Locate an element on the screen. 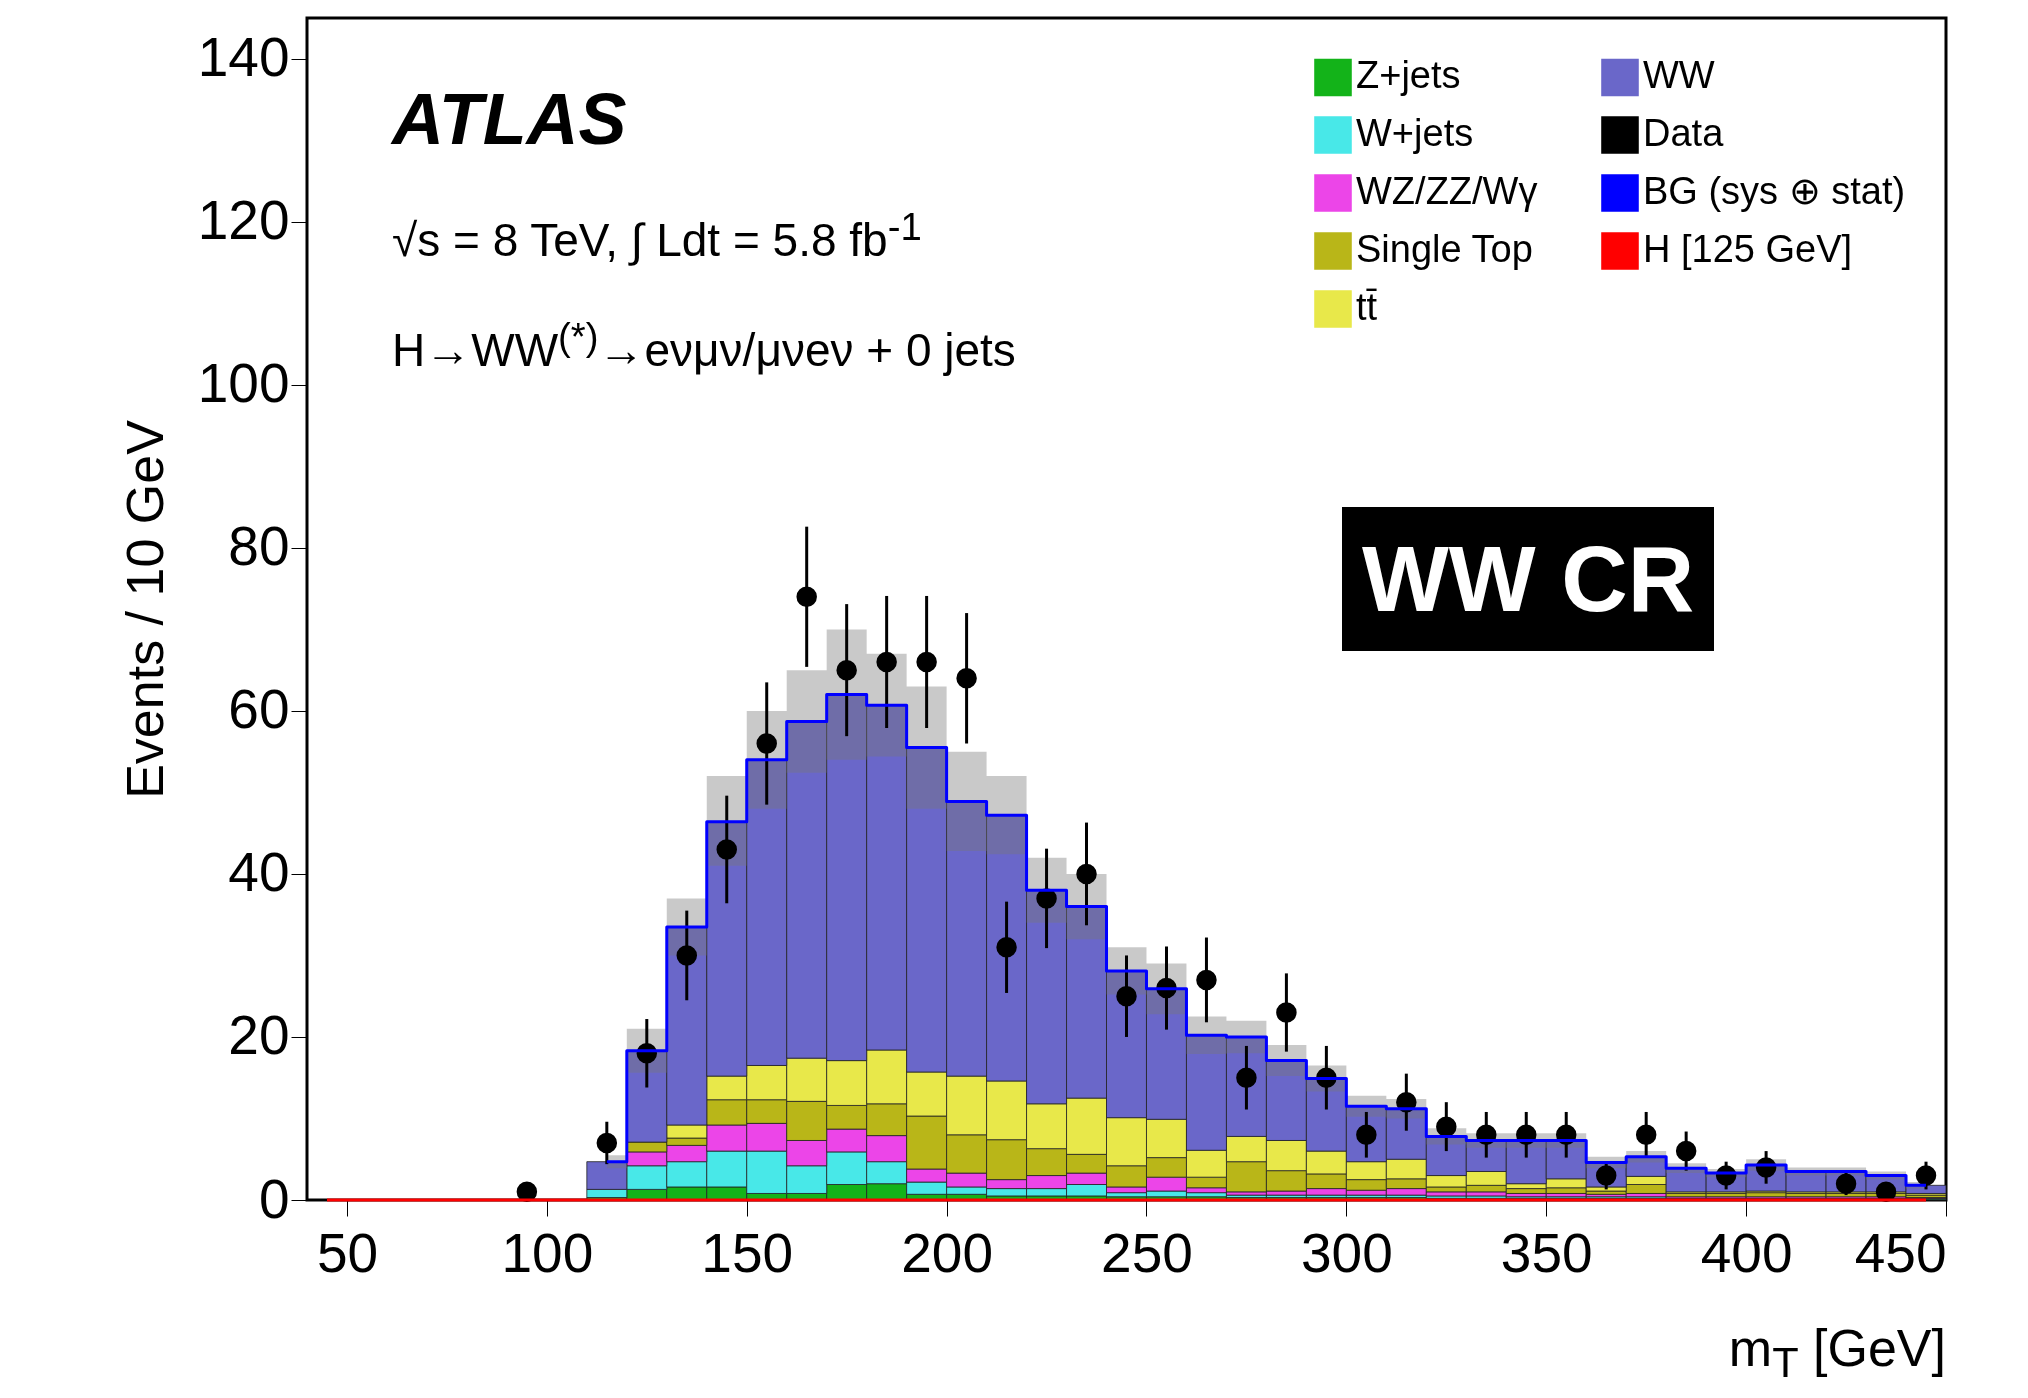 This screenshot has width=2028, height=1398. legend-label: W+jets is located at coordinates (1415, 133).